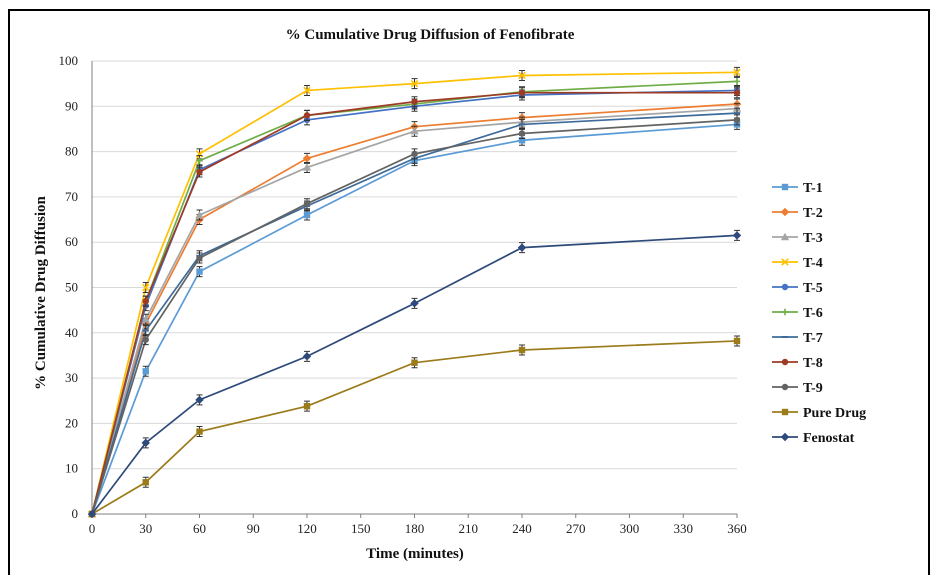  What do you see at coordinates (813, 238) in the screenshot?
I see `legend-label: T-3` at bounding box center [813, 238].